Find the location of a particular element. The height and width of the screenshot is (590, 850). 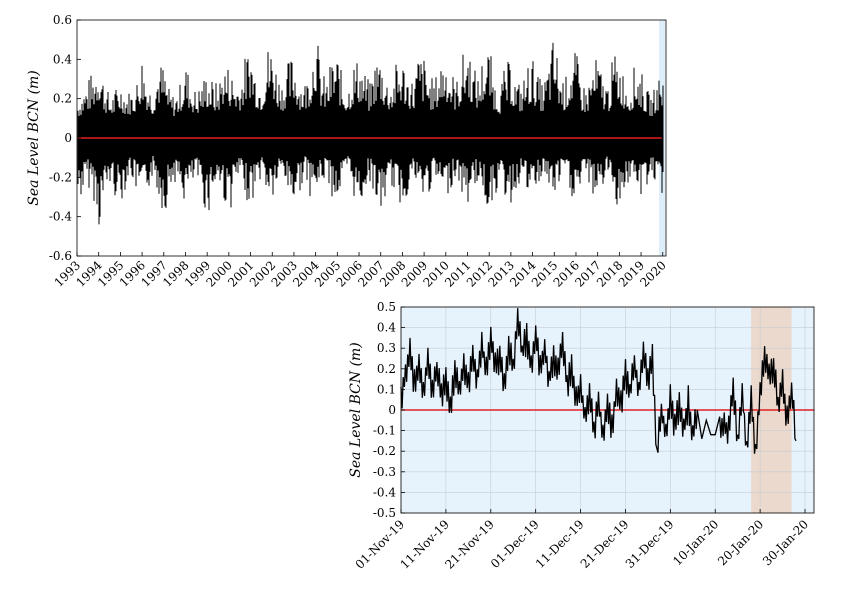

bottom-y-ticks: 0.5 0.4 0.3 0.2 0.1 0 -0.1 -0.2 -0.3 -0.4 -0.5 is located at coordinates (389, 410).